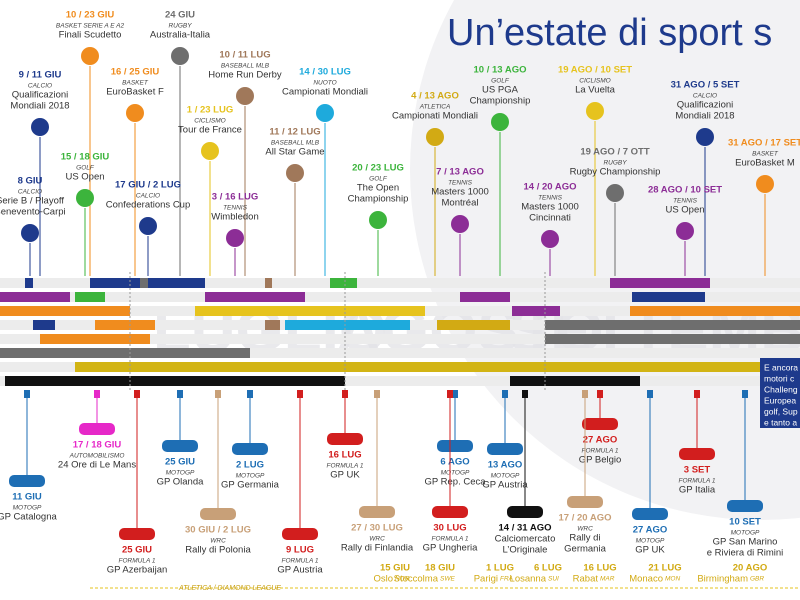 This screenshot has width=800, height=600. What do you see at coordinates (180, 15) in the screenshot?
I see `event-date: 24 GIU` at bounding box center [180, 15].